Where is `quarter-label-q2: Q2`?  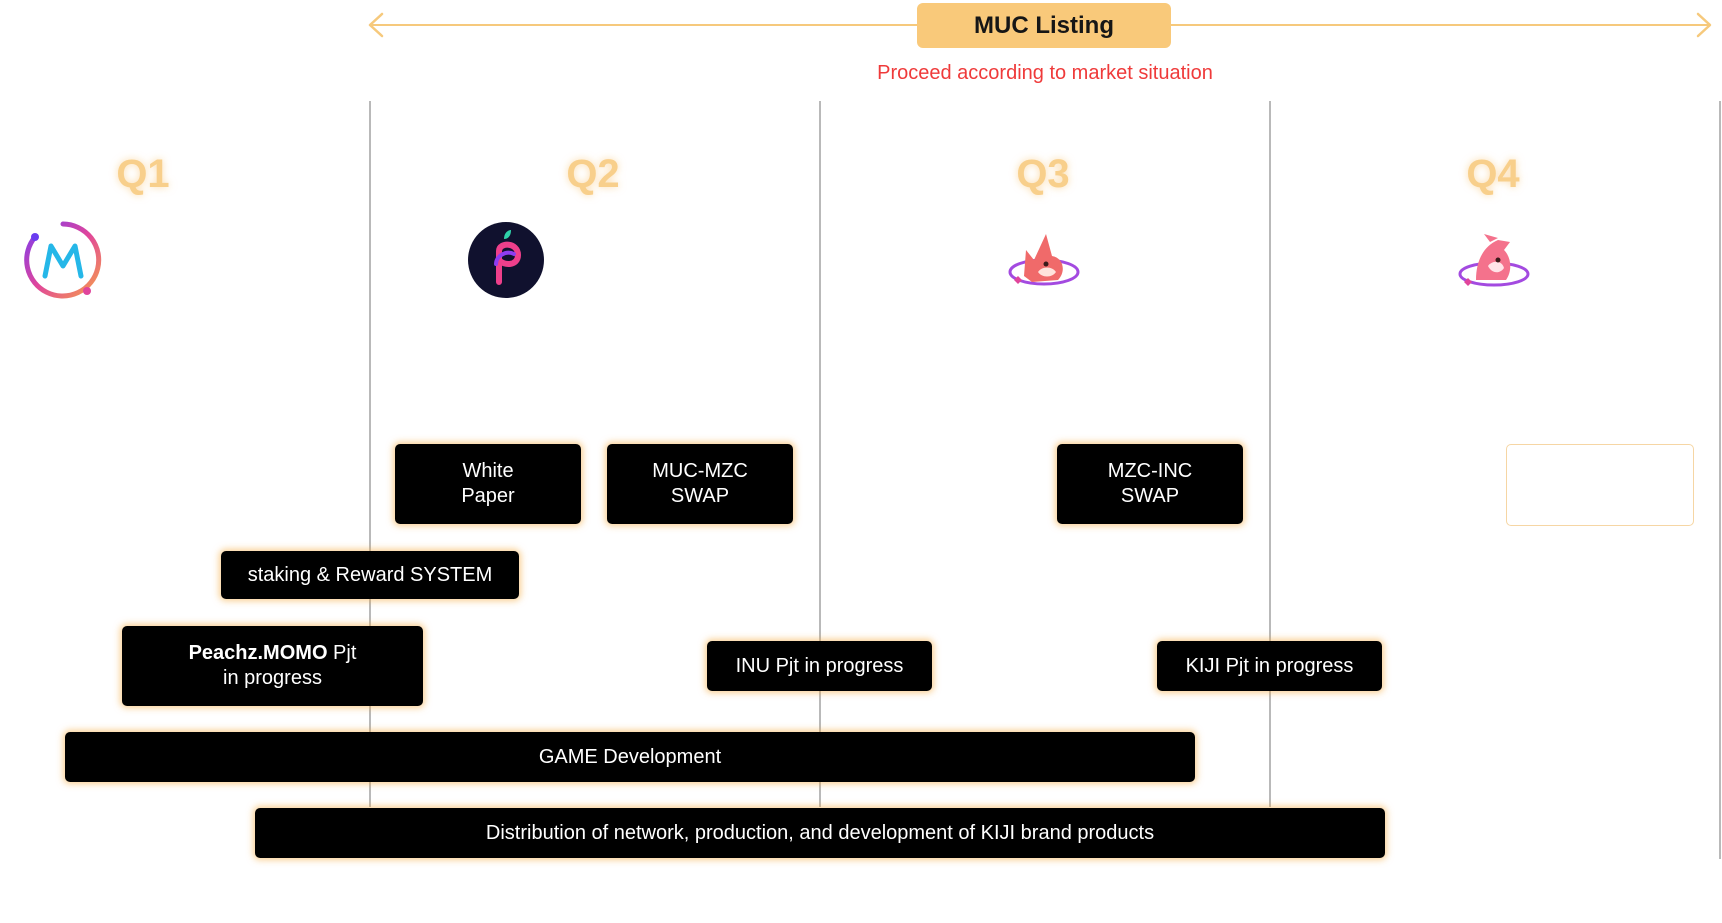
quarter-label-q2: Q2 is located at coordinates (593, 174).